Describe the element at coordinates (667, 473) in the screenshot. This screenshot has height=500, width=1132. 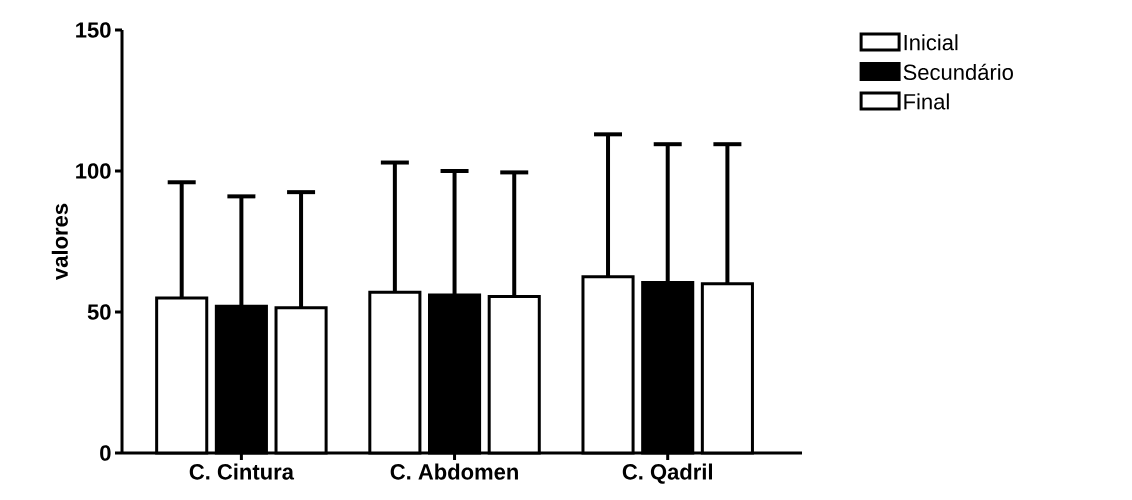
I see `x-tick-label: C. Qadril` at that location.